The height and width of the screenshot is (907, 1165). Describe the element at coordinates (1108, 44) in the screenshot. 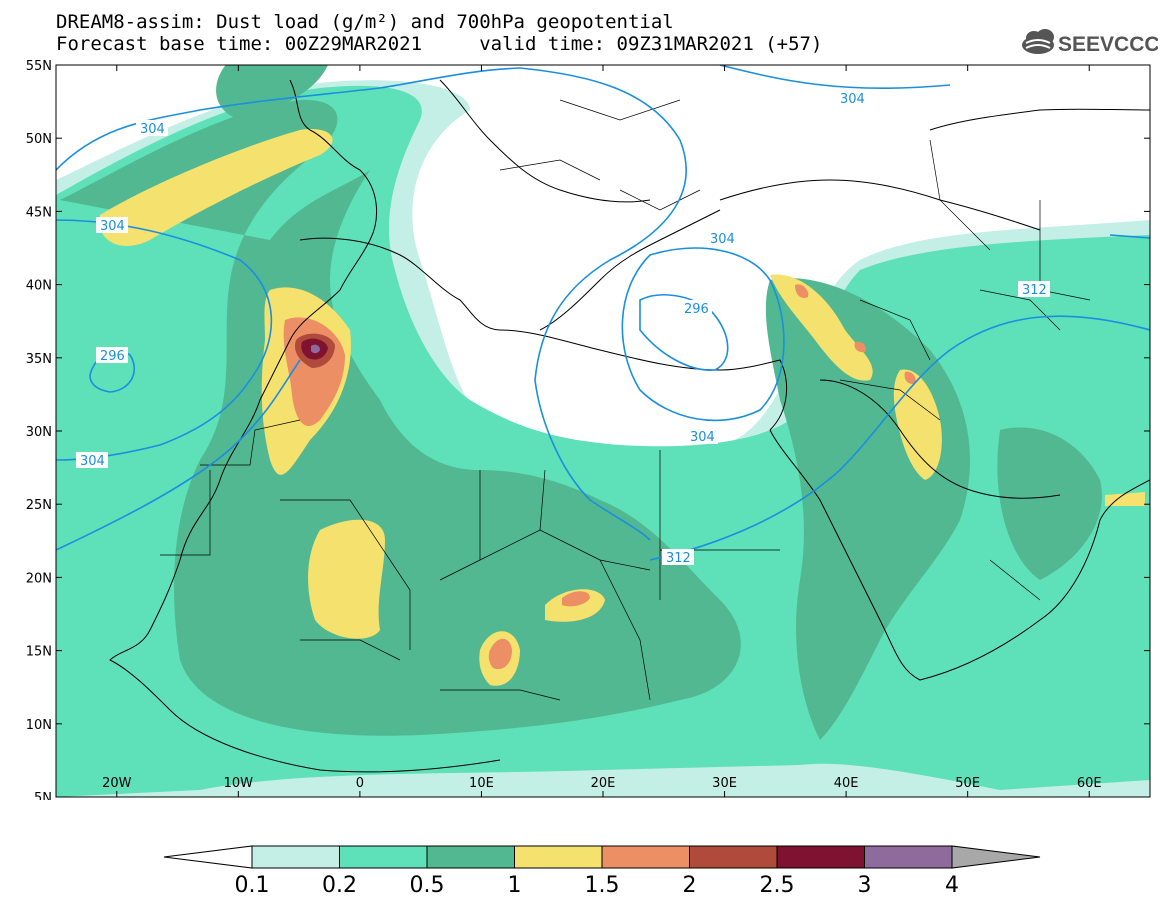

I see `logo-text: SEEVCCC` at that location.